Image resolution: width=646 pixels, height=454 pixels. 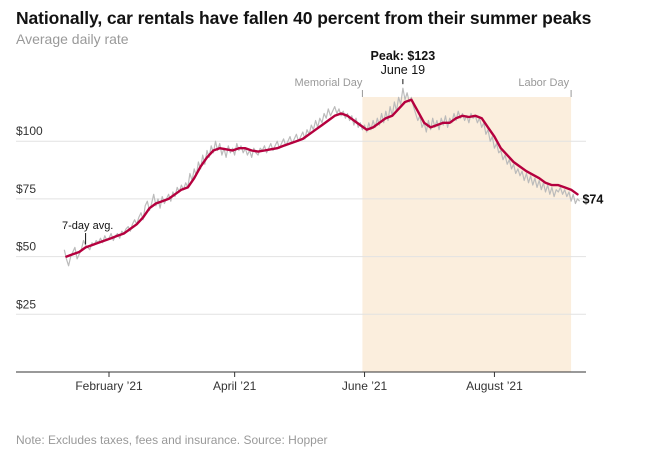 I want to click on chart-subtitle: Average daily rate, so click(x=72, y=39).